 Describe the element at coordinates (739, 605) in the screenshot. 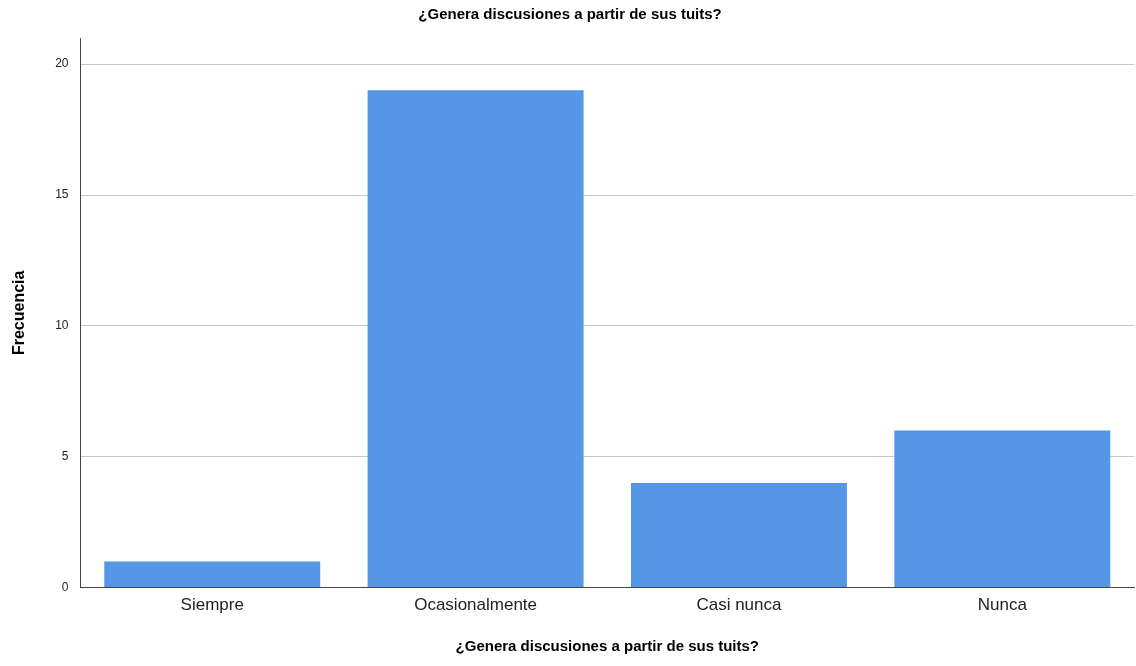

I see `x-tick-label: Casi nunca` at that location.